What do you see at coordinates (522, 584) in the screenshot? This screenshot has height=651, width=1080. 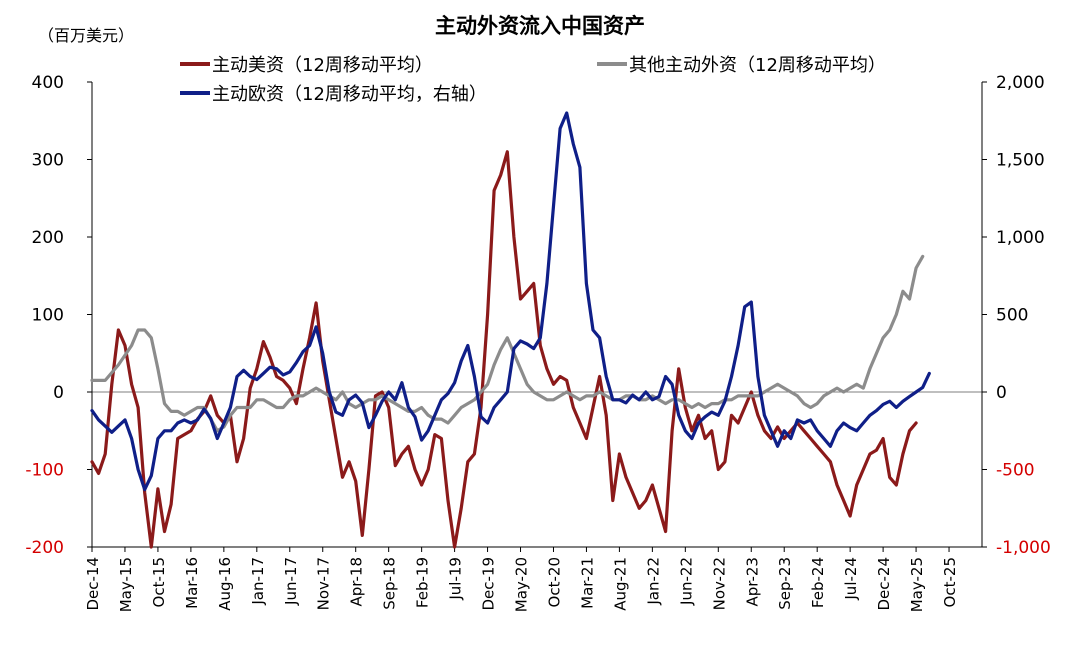 I see `x-tick-label: May-20` at bounding box center [522, 584].